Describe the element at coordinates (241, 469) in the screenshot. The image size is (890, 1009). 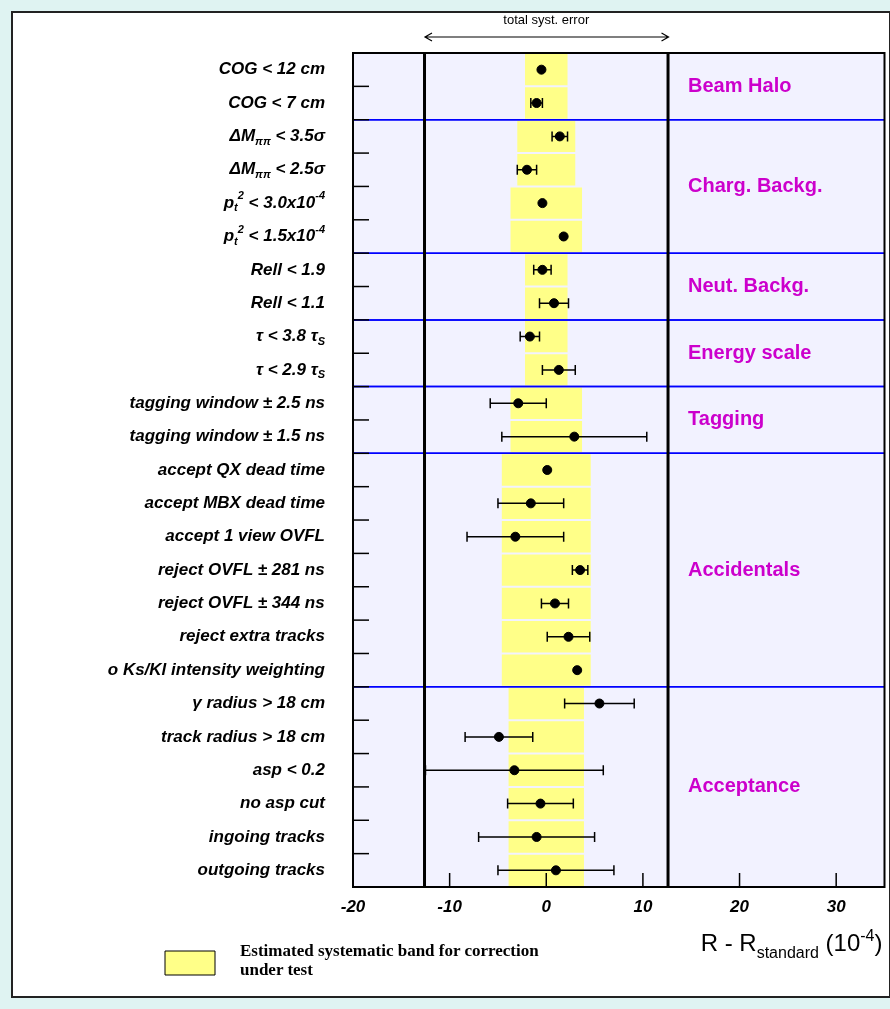
I see `y-tick-label: accept QX dead time` at that location.